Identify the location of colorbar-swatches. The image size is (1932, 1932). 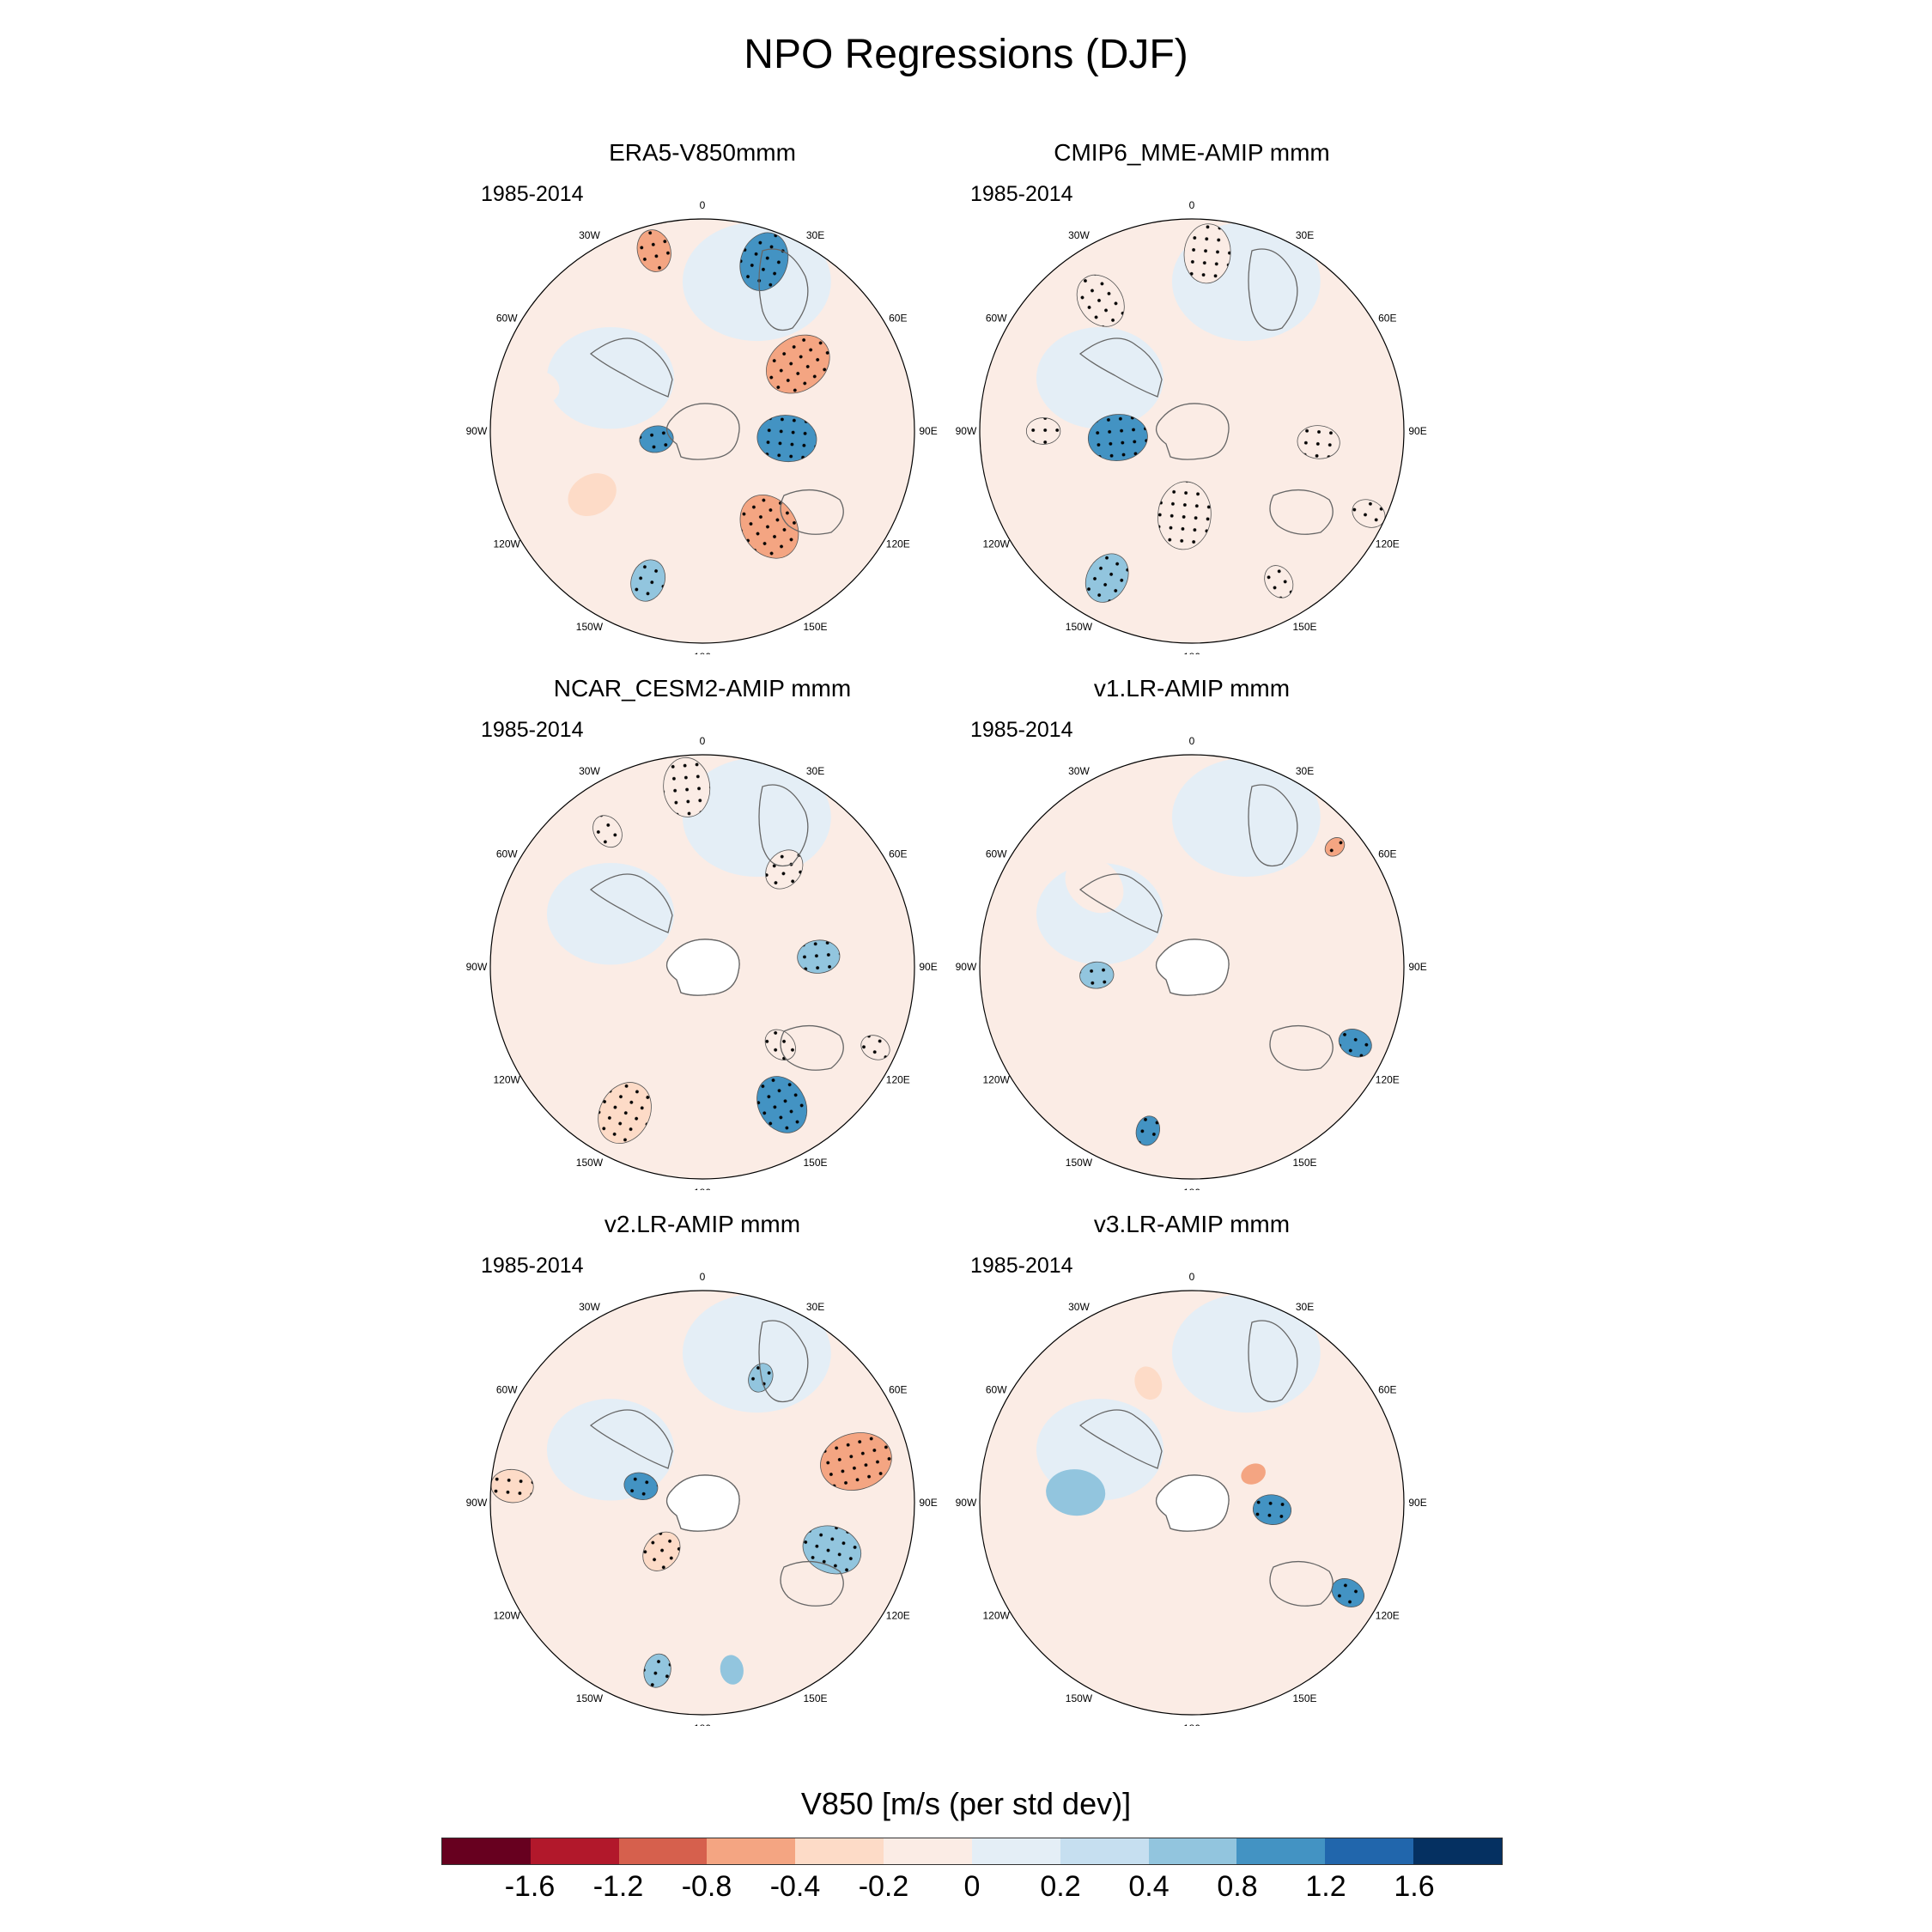
(972, 1851).